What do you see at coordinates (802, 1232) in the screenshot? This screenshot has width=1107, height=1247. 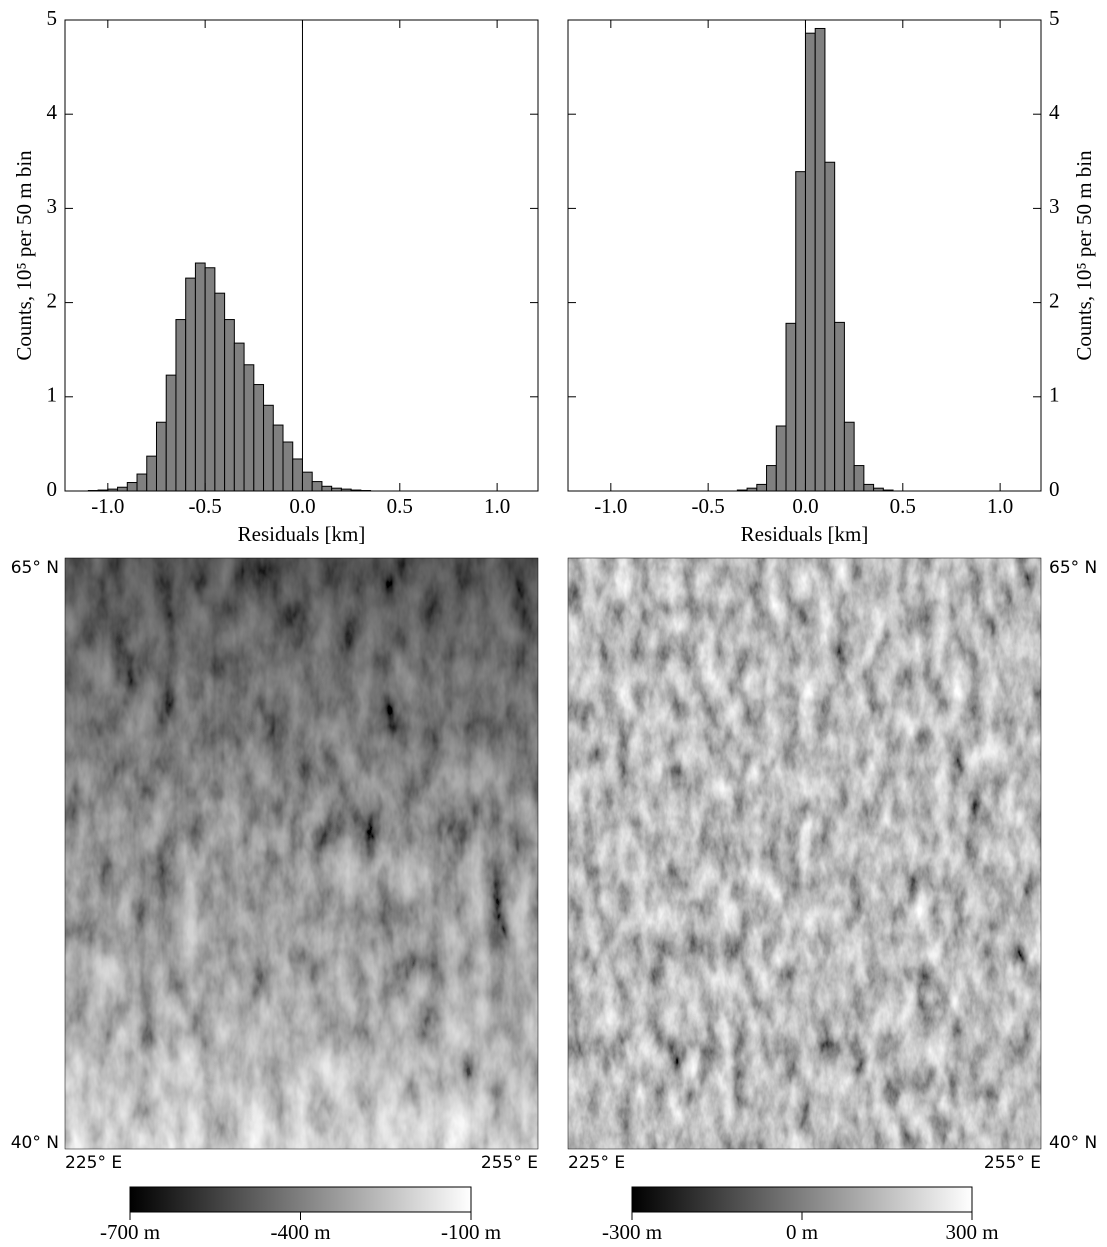 I see `colorbar-tick-label: 0 m` at bounding box center [802, 1232].